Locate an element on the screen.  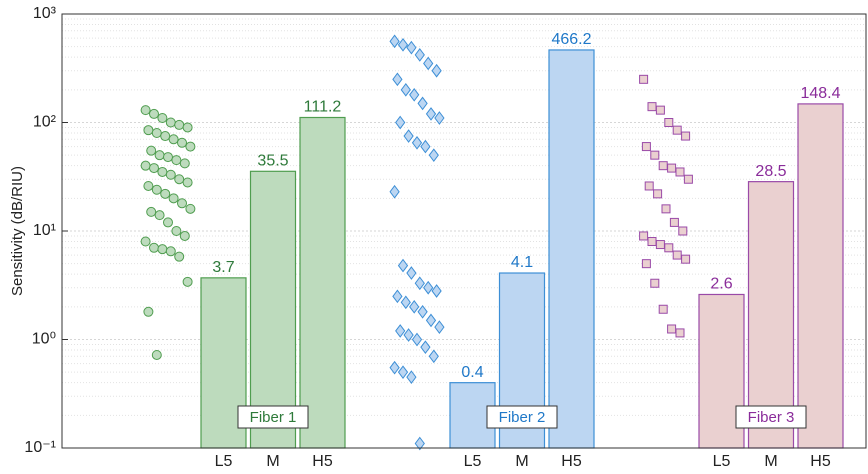
value-label: 111.2 is located at coordinates (323, 107).